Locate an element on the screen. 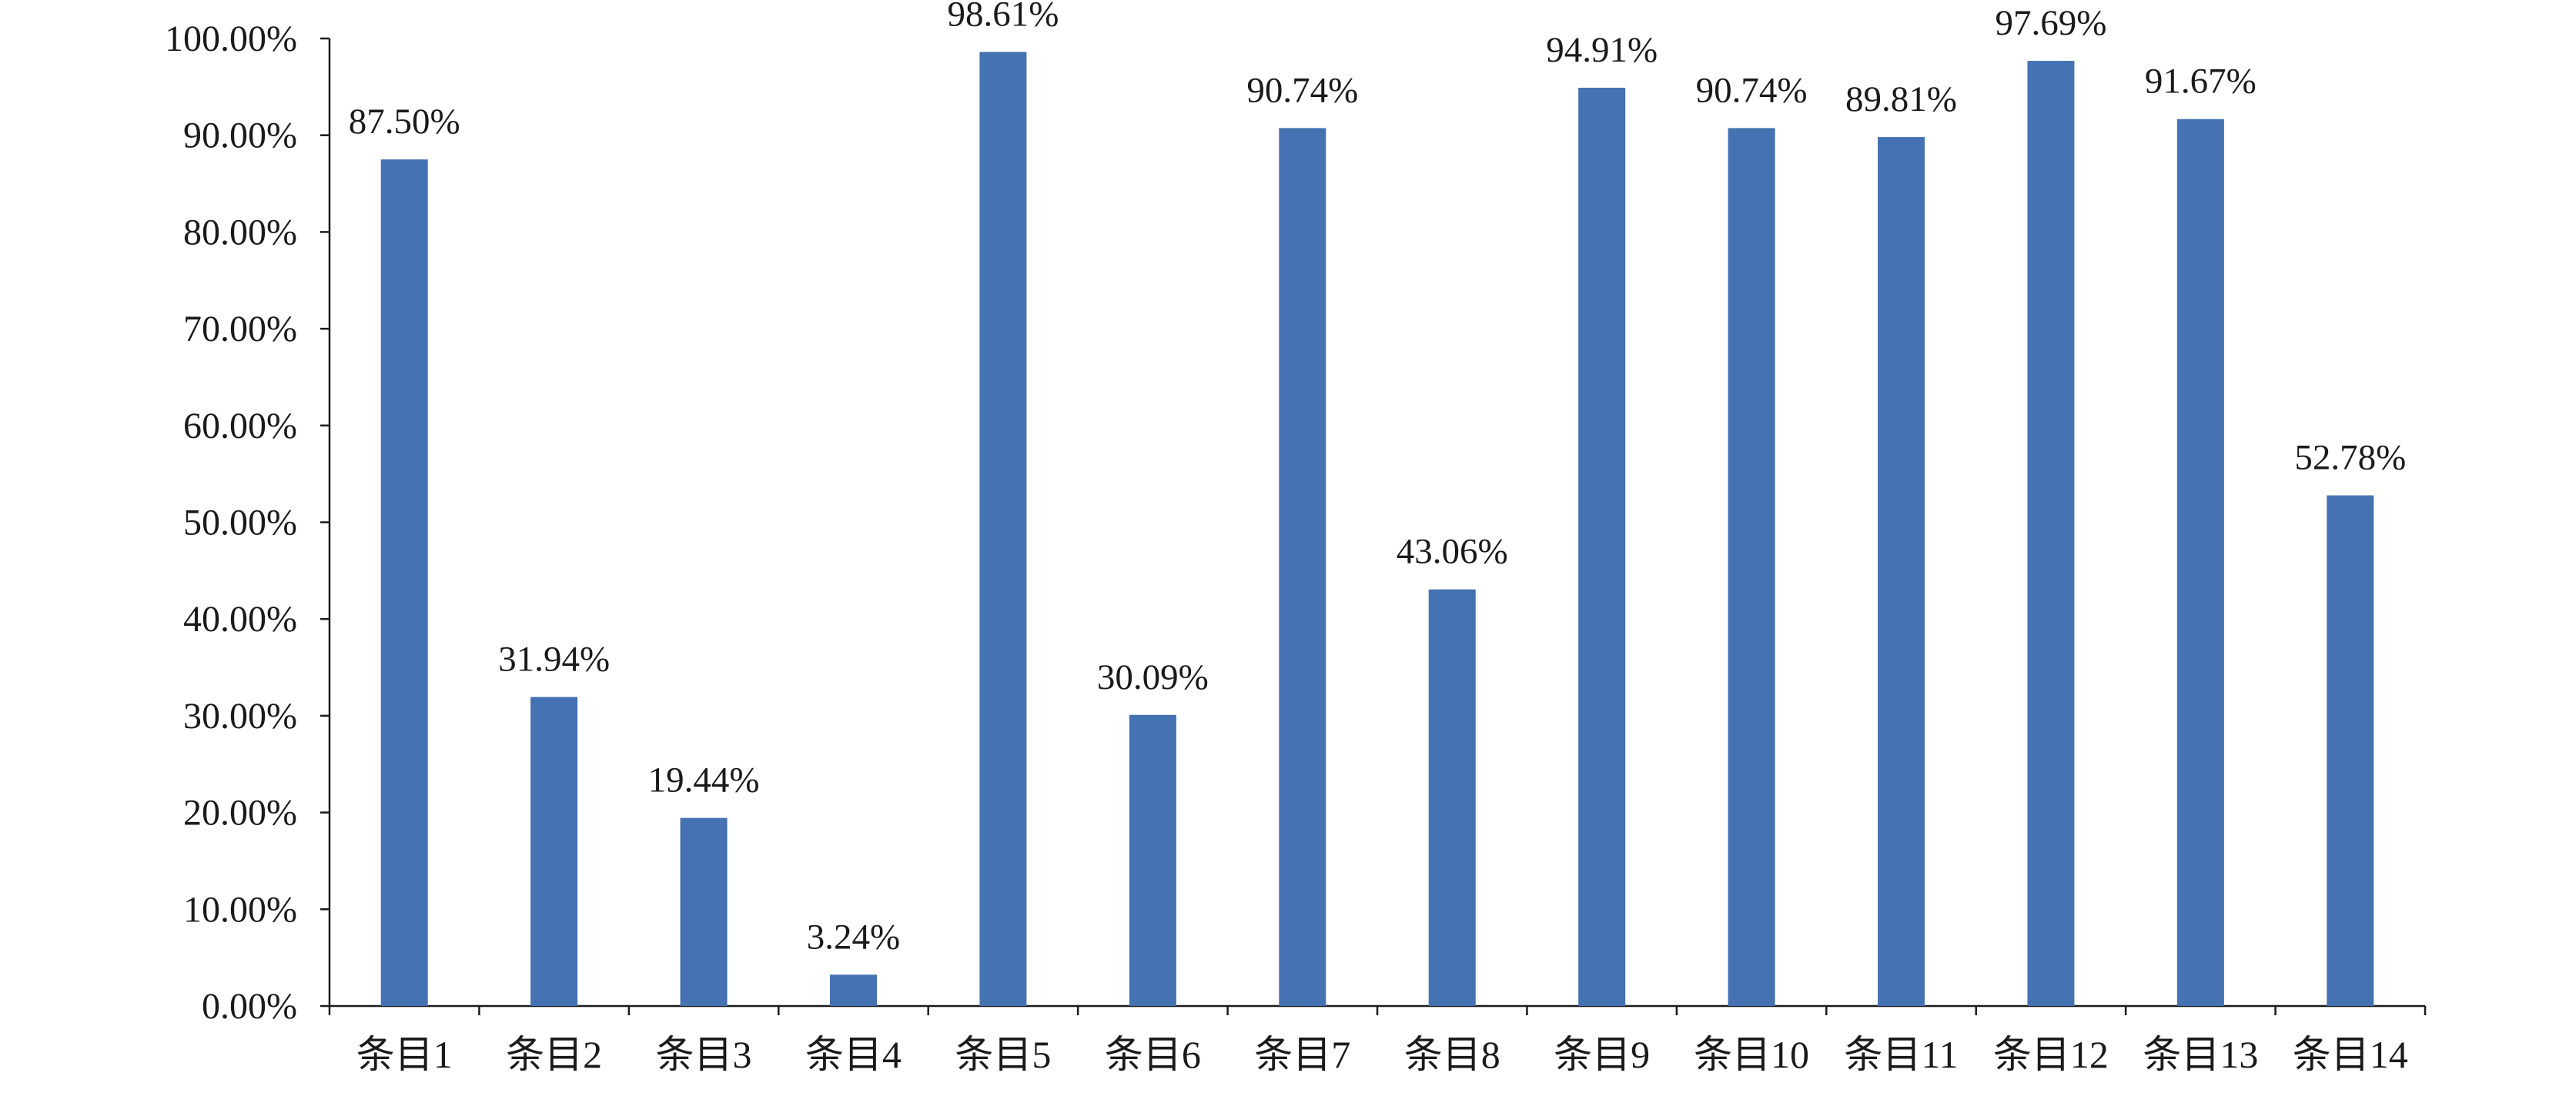 The image size is (2576, 1093). data-label: 87.50% is located at coordinates (405, 122).